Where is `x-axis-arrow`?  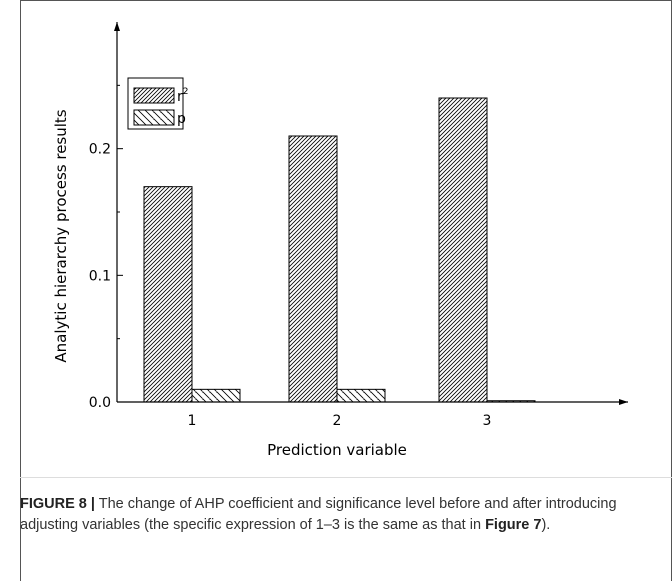
x-axis-arrow is located at coordinates (623, 402).